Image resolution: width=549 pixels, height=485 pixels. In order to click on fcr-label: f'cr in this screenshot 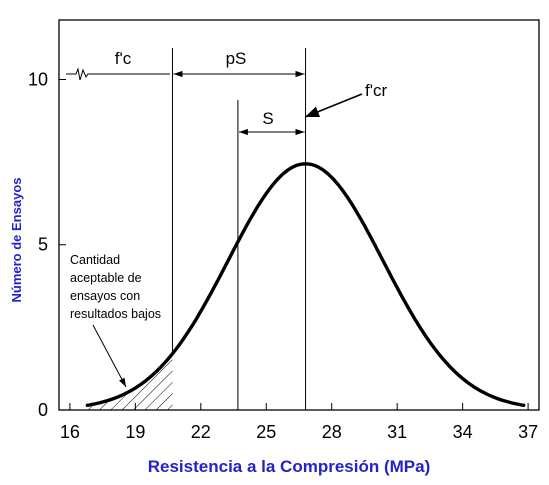, I will do `click(376, 90)`.